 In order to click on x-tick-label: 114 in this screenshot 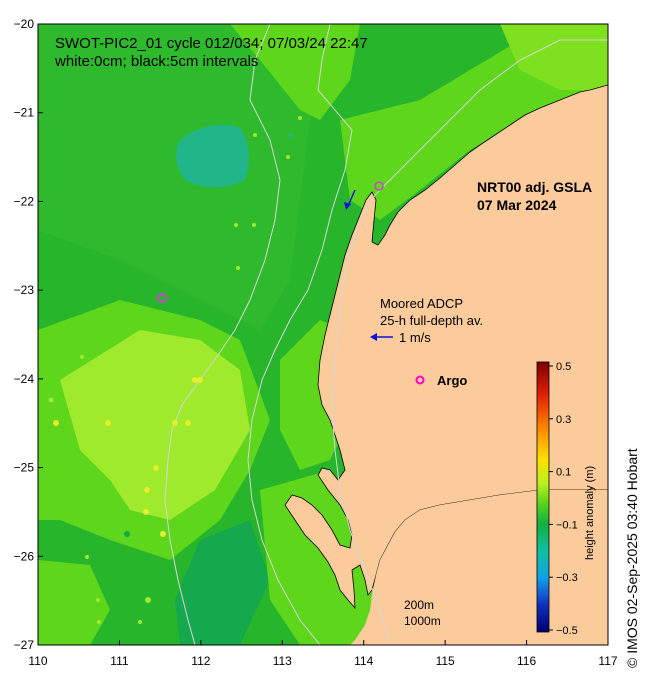, I will do `click(363, 661)`.